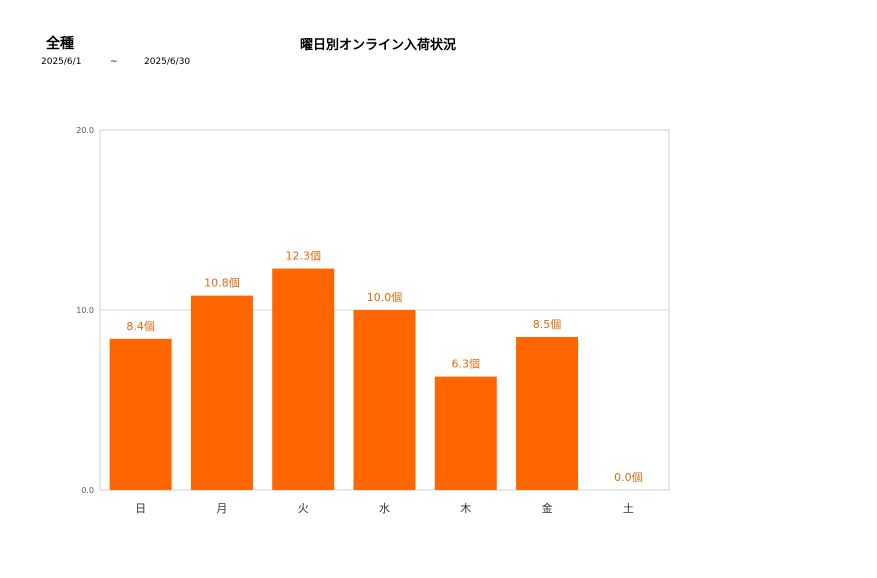 This screenshot has width=877, height=578. Describe the element at coordinates (140, 508) in the screenshot. I see `x-category-label: 日` at that location.